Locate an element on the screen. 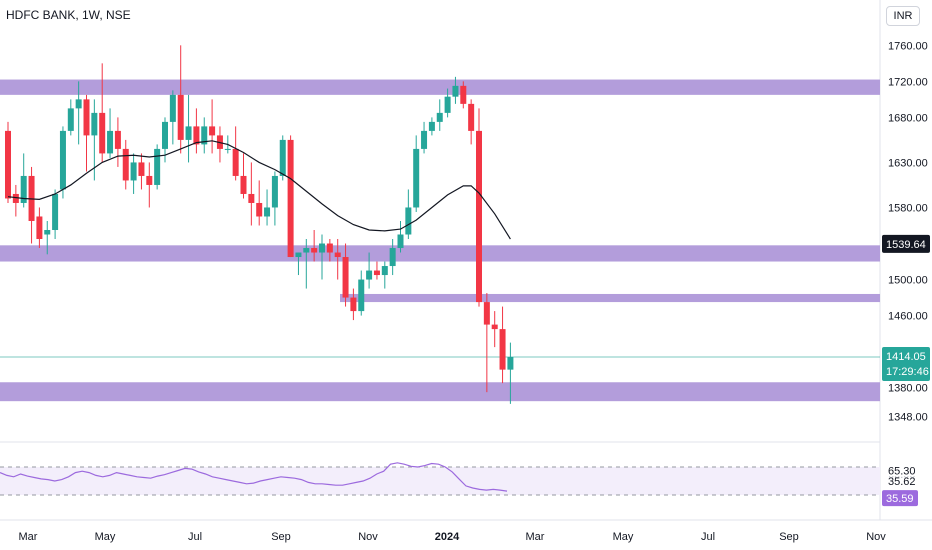 The height and width of the screenshot is (550, 932). price-tick-label: 1760.00 is located at coordinates (908, 46).